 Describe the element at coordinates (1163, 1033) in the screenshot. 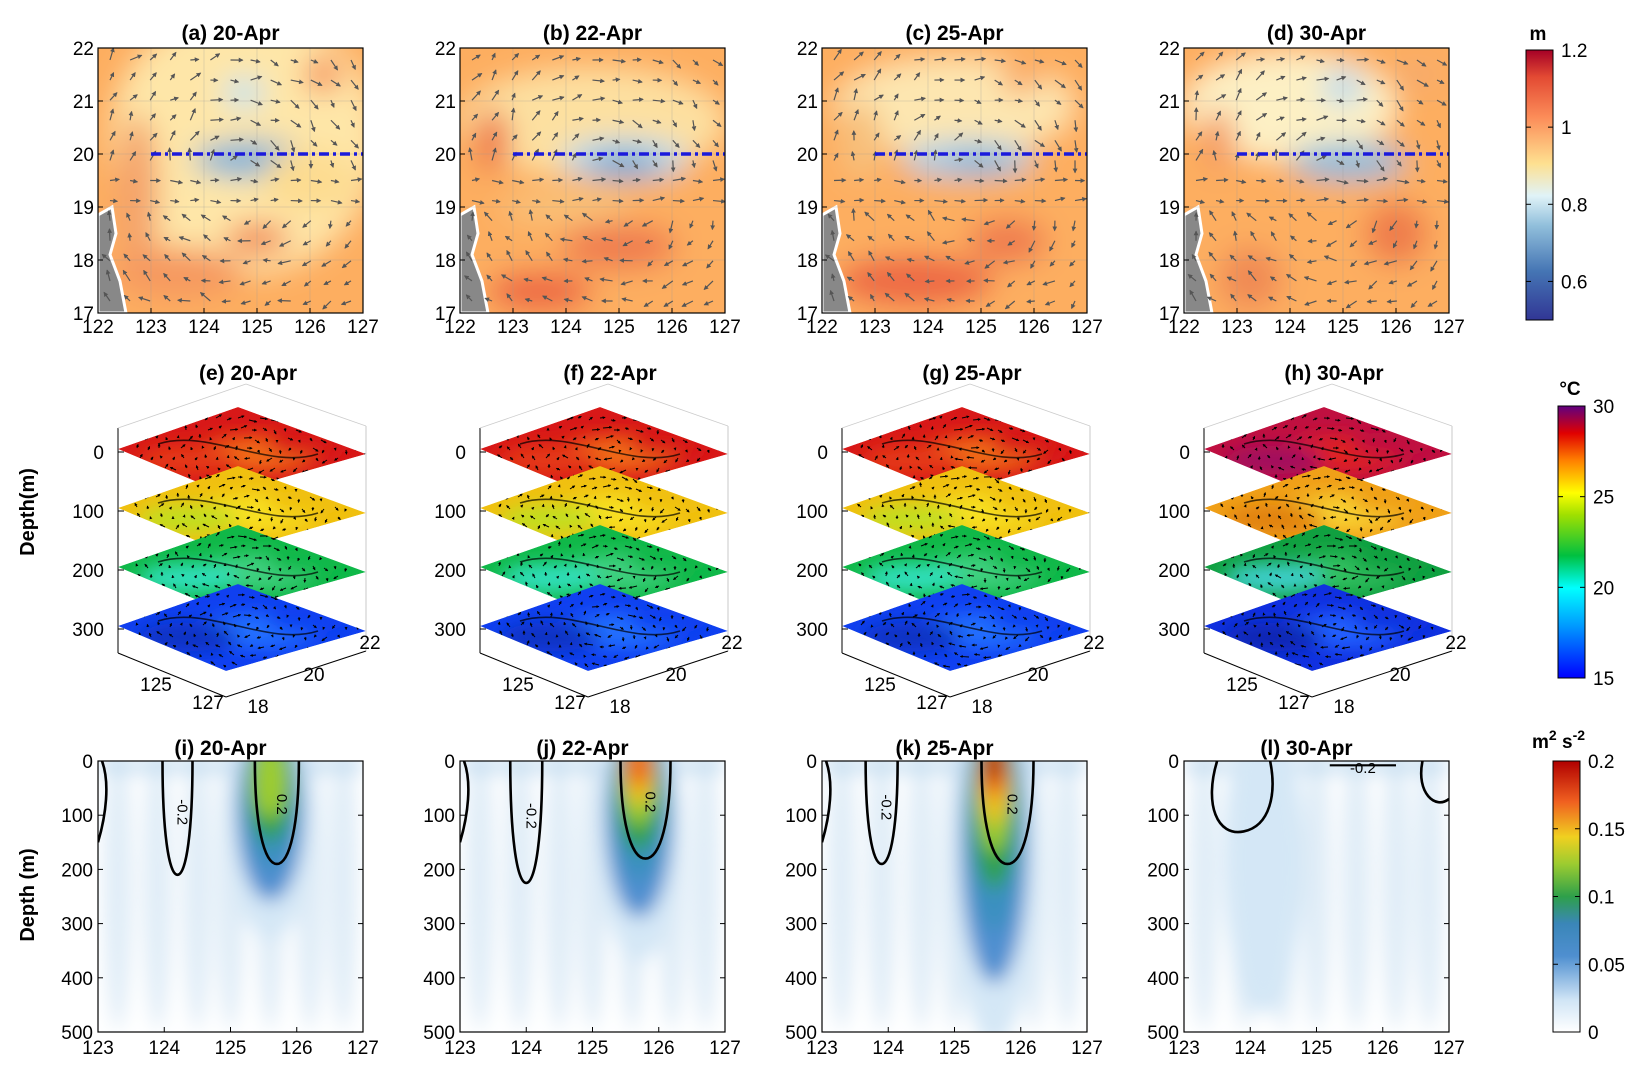

I see `y-tick-label: 500` at that location.